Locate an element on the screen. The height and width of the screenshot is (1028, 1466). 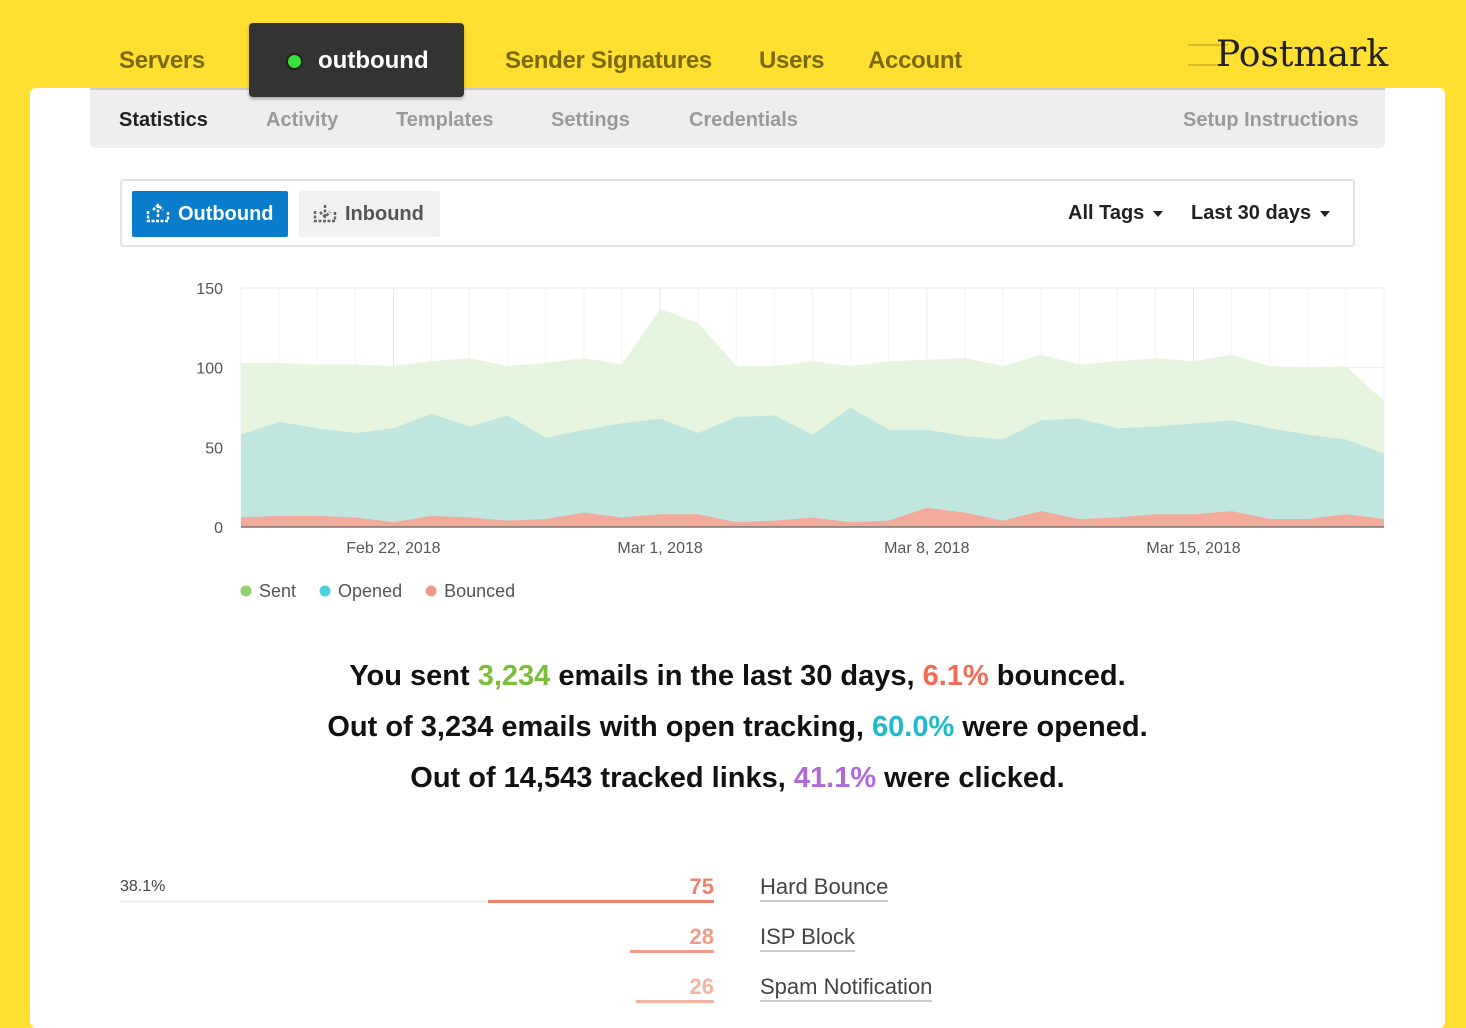
legend-label-bounced: Bounced is located at coordinates (479, 591).